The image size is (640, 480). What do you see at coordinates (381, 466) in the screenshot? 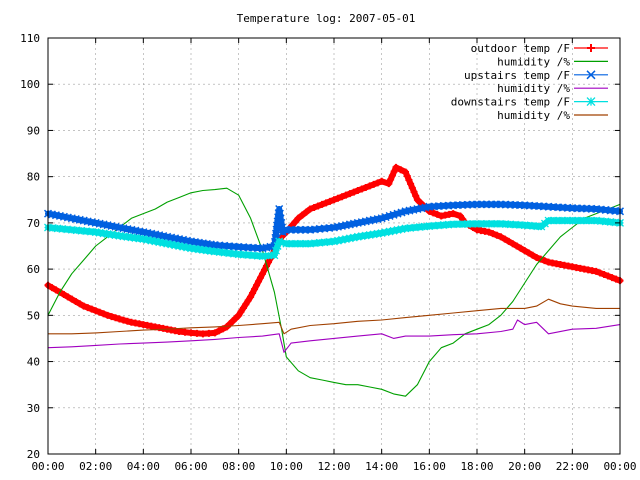
I see `x-tick-label: 14:00` at bounding box center [381, 466].